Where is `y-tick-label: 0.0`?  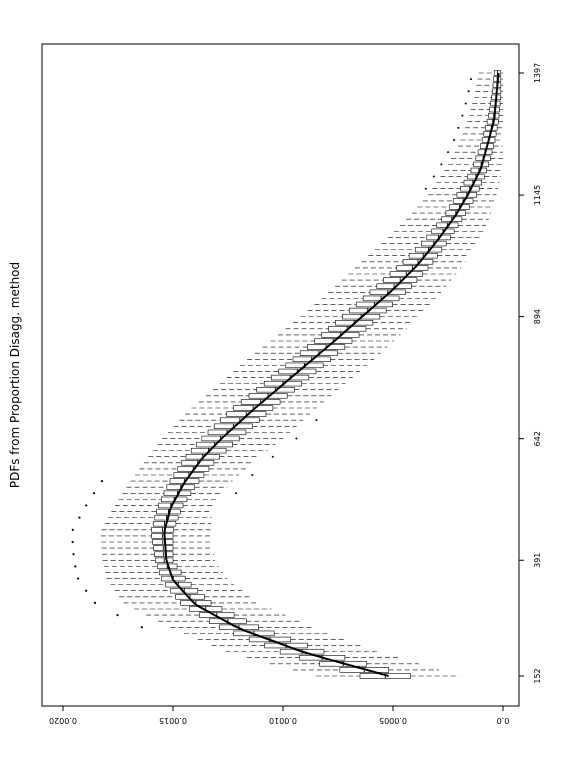 y-tick-label: 0.0 is located at coordinates (503, 720).